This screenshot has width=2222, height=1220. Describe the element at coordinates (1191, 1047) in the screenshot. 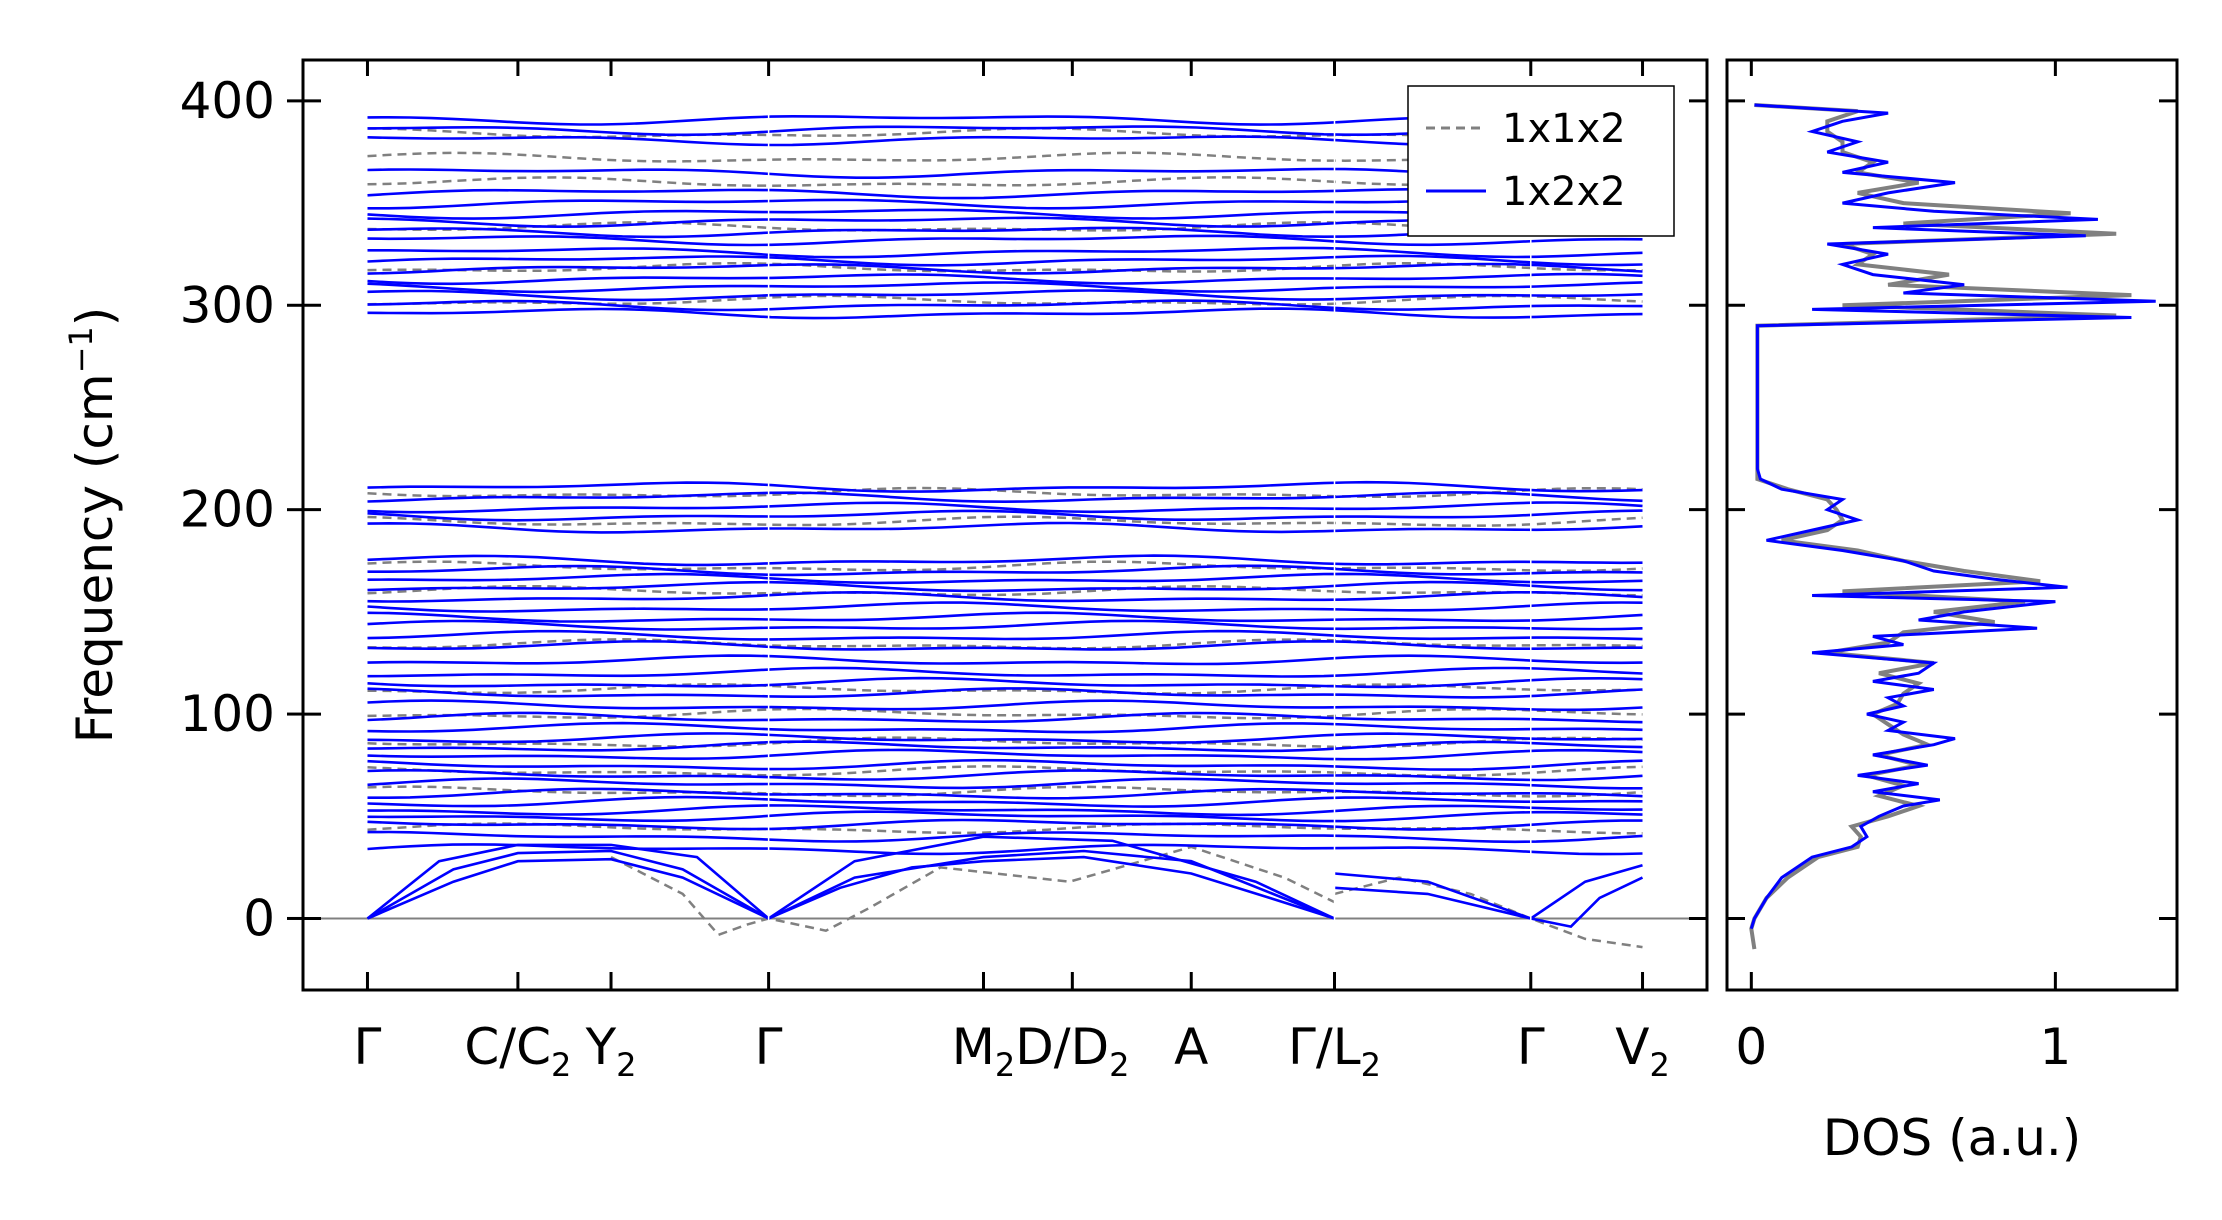

I see `high-symmetry-label: A` at that location.